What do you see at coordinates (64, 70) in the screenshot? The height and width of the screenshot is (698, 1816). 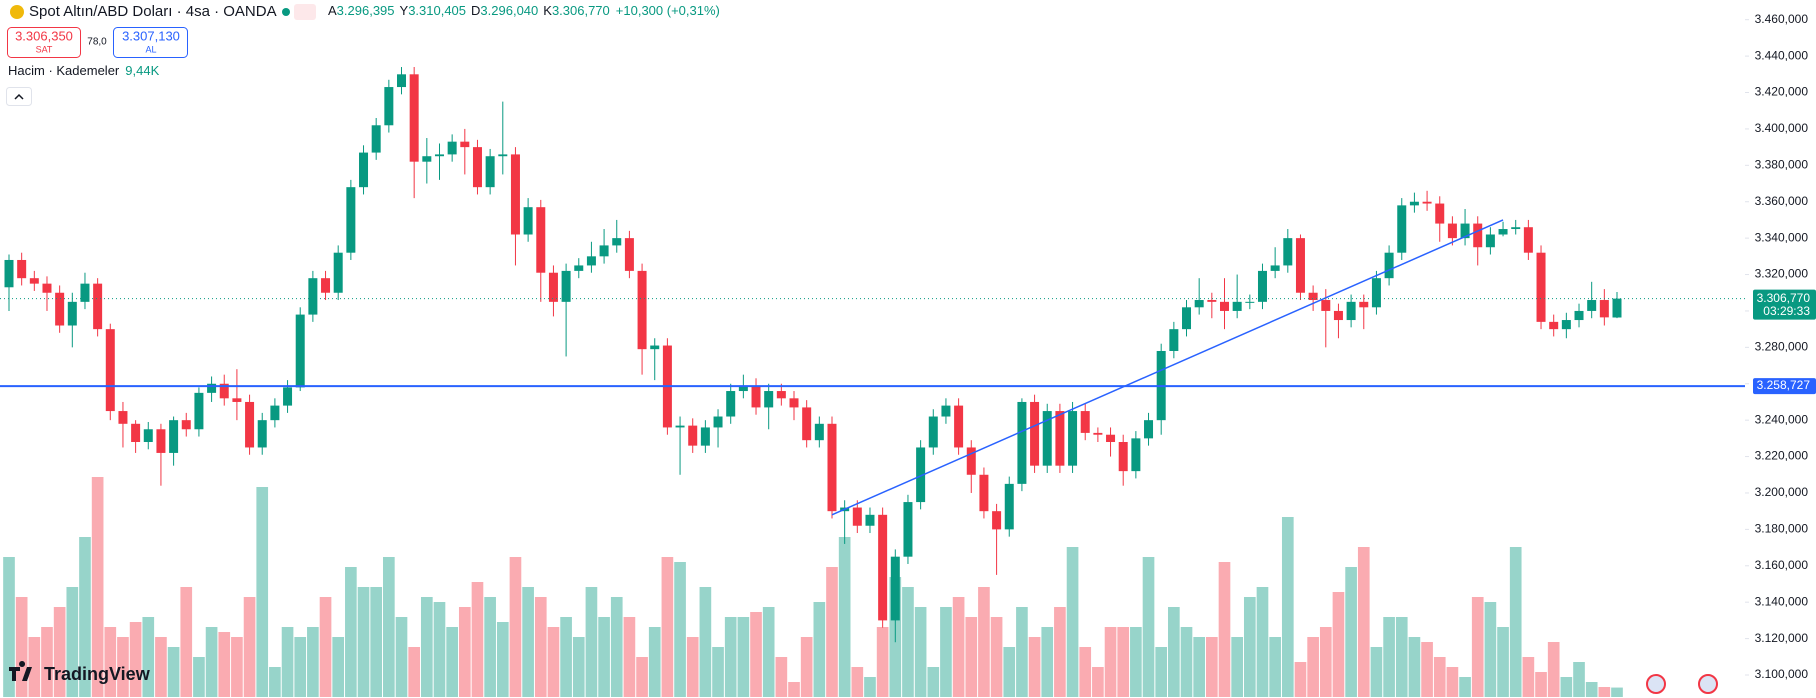 I see `indicator-name: Hacim · Kademeler` at bounding box center [64, 70].